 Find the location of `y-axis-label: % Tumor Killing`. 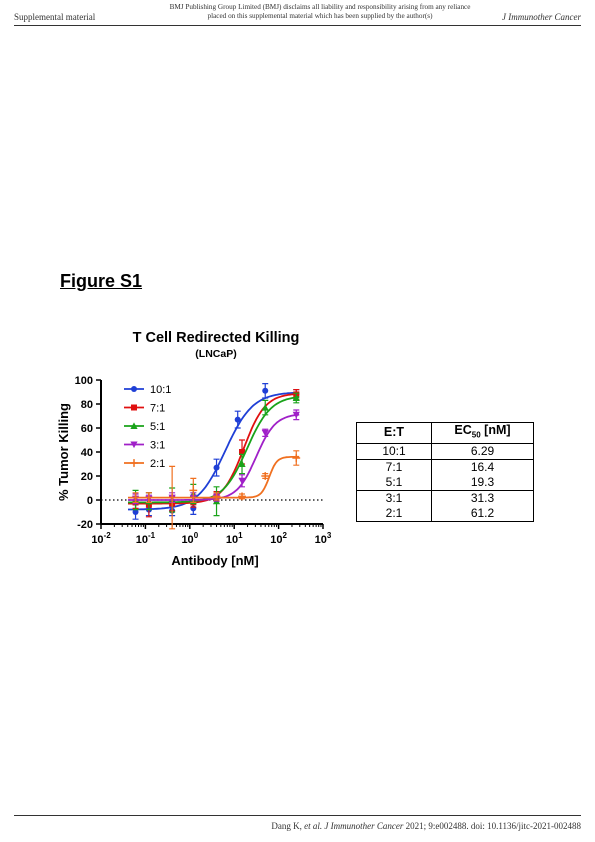

y-axis-label: % Tumor Killing is located at coordinates (63, 452).